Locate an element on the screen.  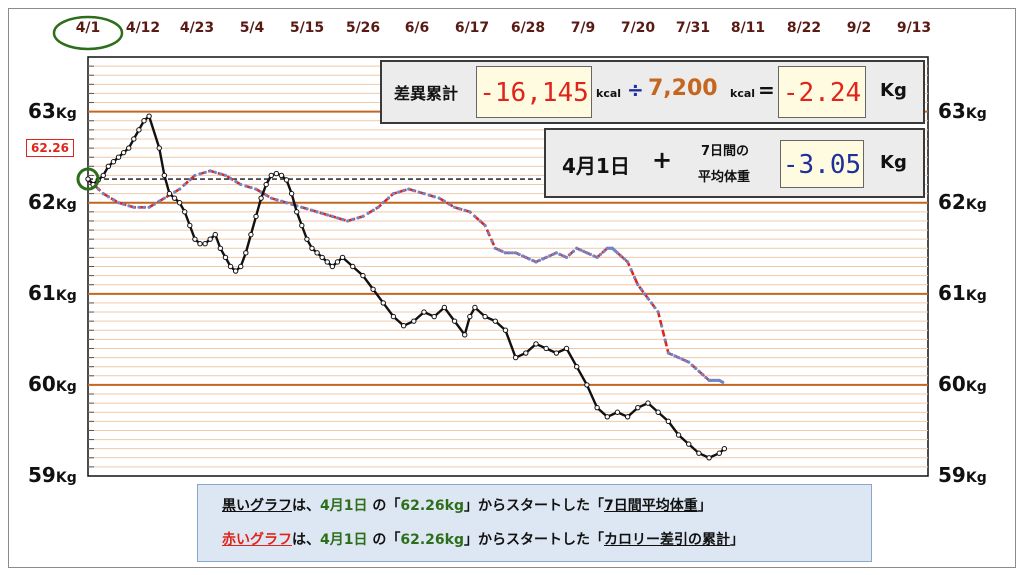
red-text-8: 」 is located at coordinates (736, 540).